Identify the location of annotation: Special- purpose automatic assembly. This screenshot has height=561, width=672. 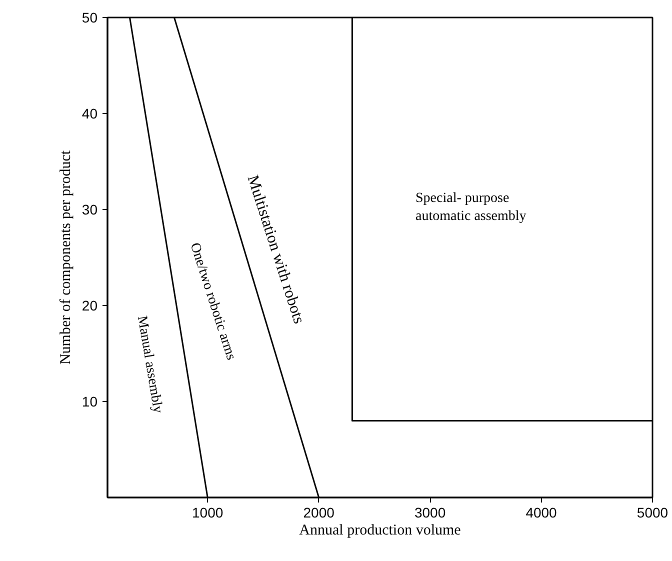
(471, 207).